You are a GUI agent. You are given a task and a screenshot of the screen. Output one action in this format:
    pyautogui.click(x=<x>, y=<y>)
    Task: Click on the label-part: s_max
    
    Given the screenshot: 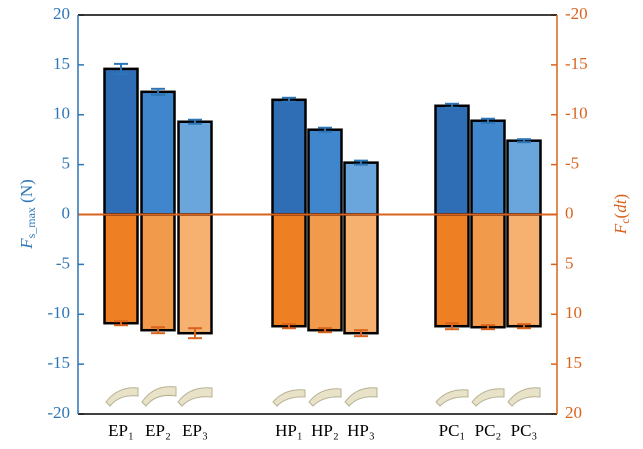 What is the action you would take?
    pyautogui.click(x=31, y=222)
    